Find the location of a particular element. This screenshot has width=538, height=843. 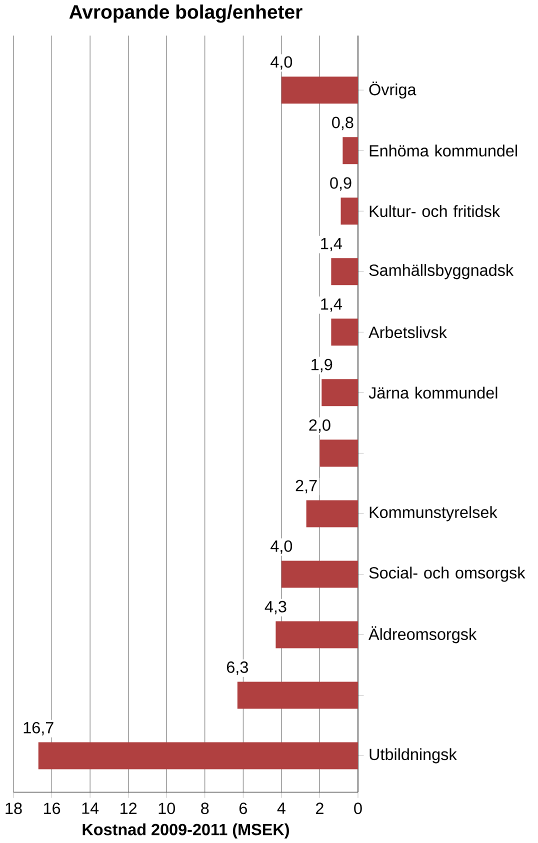

y-tick-label: Arbetslivsk is located at coordinates (407, 332).